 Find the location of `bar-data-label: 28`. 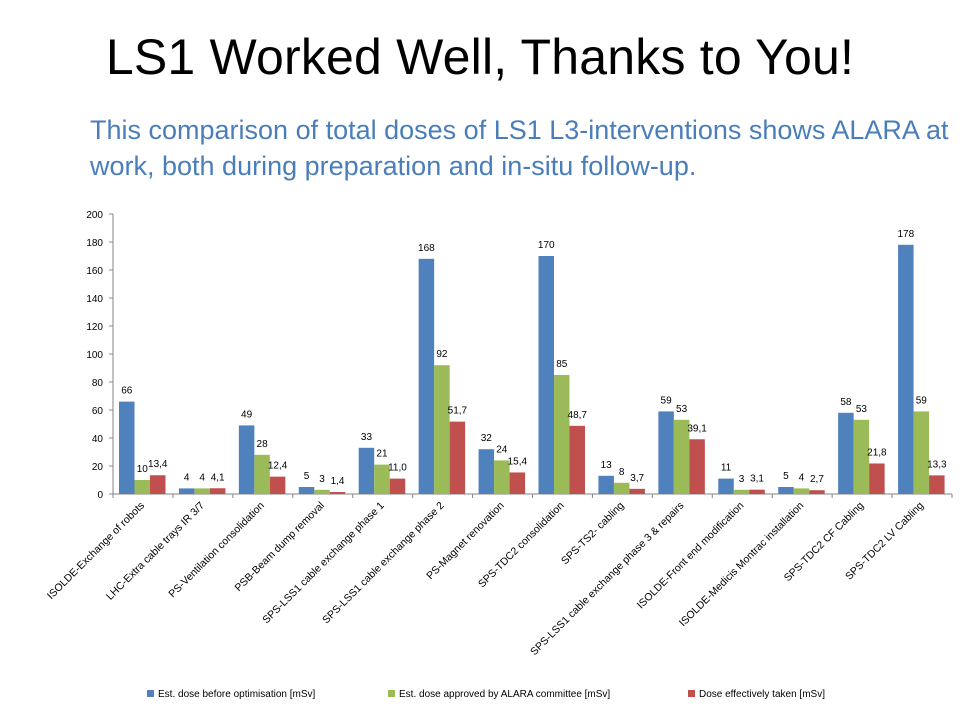

bar-data-label: 28 is located at coordinates (263, 444).